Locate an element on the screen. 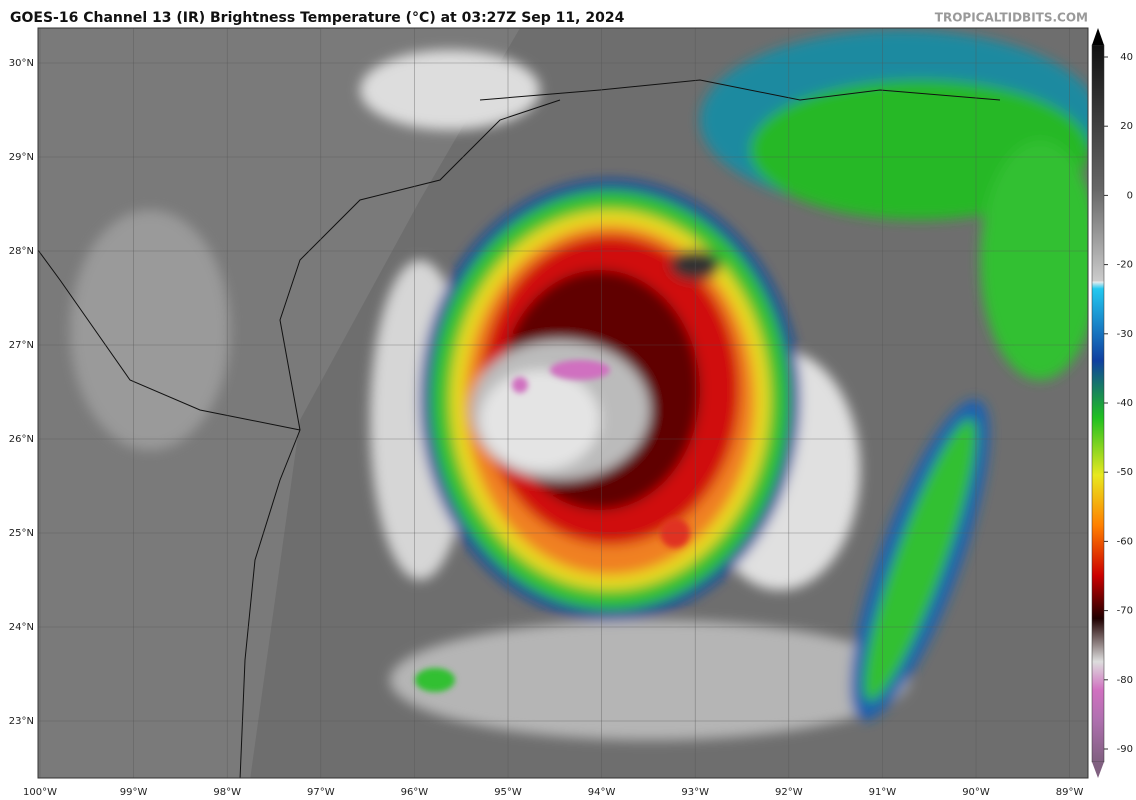 This screenshot has height=800, width=1136. colorbar-label: -20 is located at coordinates (1125, 265).